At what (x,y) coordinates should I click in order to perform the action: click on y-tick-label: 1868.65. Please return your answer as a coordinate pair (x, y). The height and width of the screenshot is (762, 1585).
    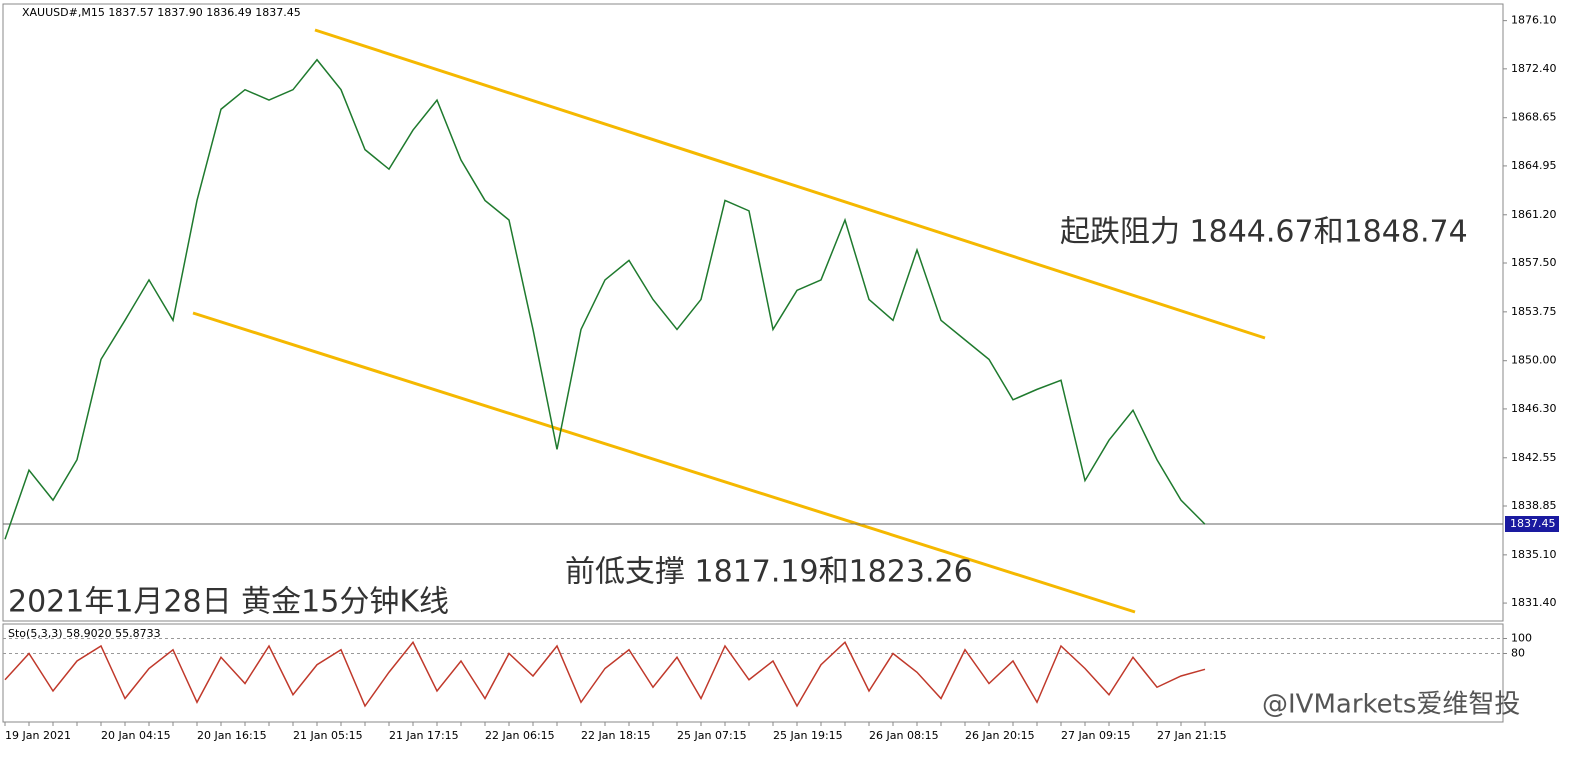
    Looking at the image, I should click on (1534, 117).